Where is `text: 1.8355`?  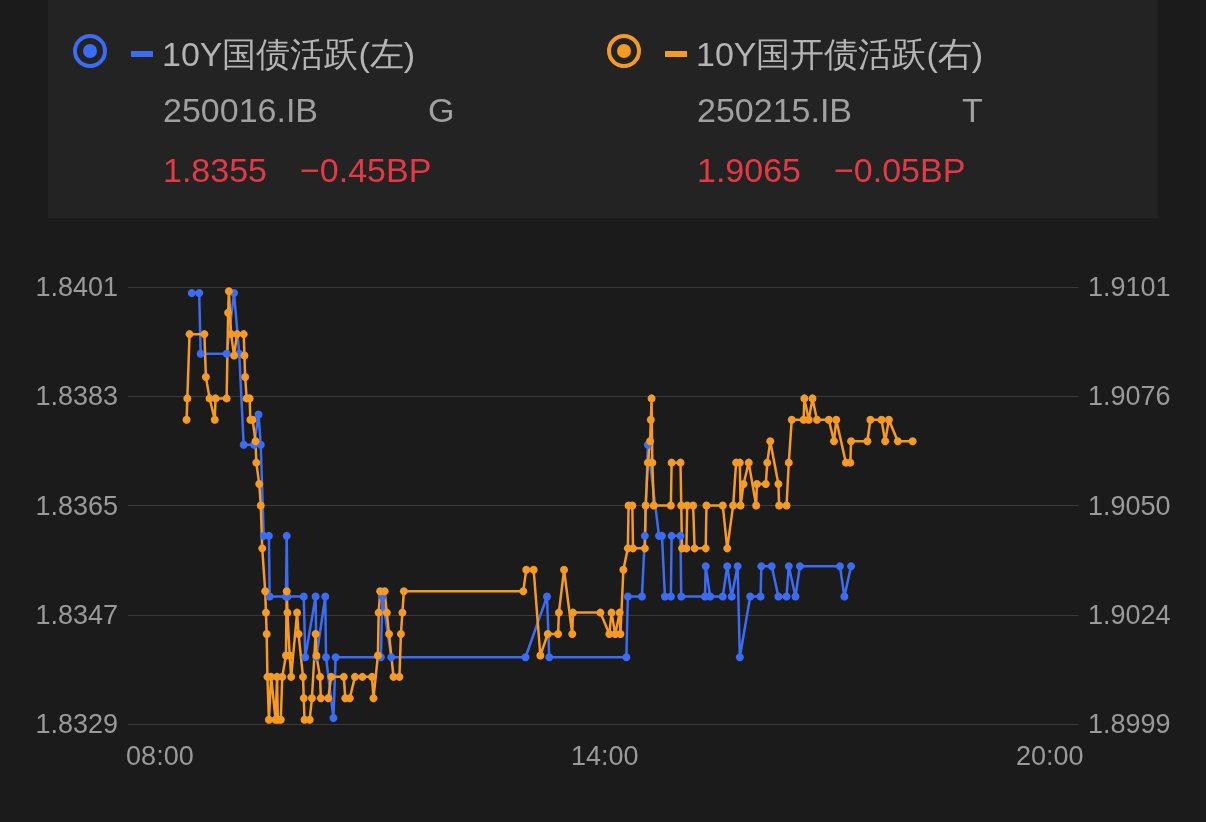 text: 1.8355 is located at coordinates (215, 170).